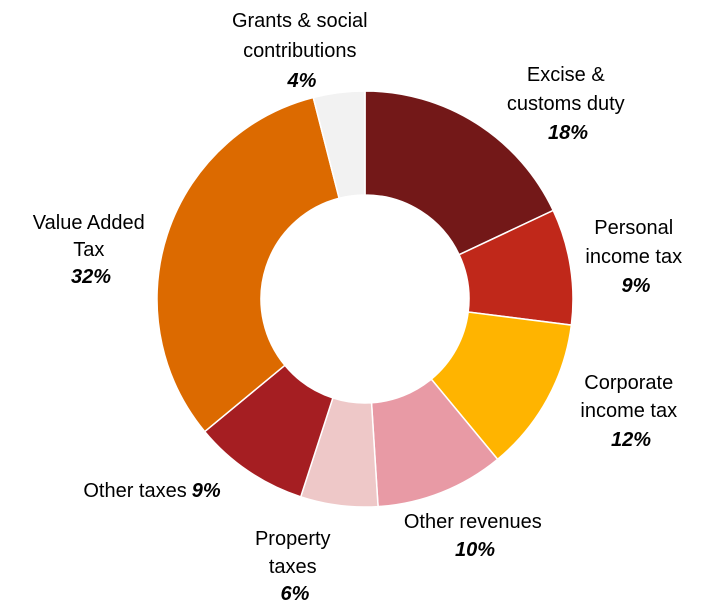 The image size is (705, 603). What do you see at coordinates (631, 440) in the screenshot?
I see `value-label-corporate-income-tax: 12%` at bounding box center [631, 440].